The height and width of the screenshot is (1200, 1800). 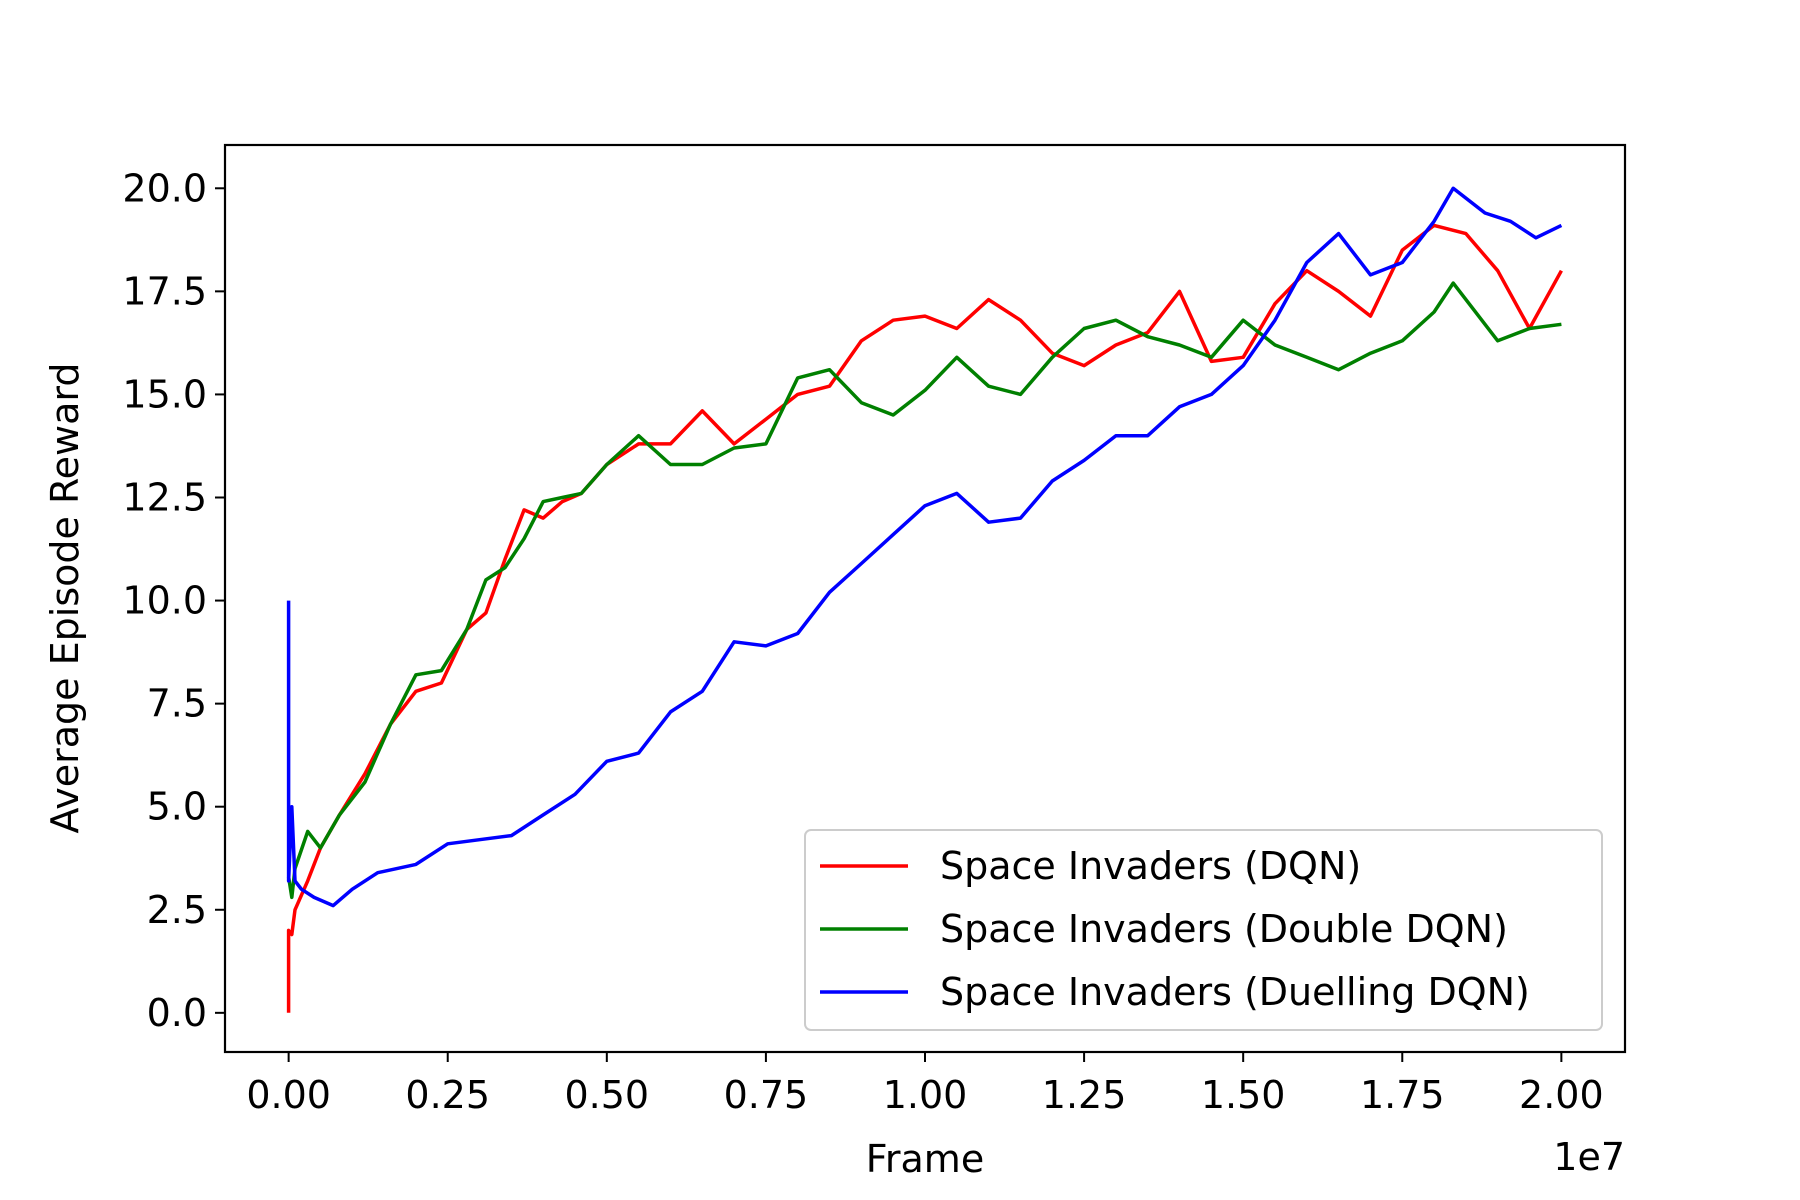 I want to click on legend-box, so click(x=1203, y=930).